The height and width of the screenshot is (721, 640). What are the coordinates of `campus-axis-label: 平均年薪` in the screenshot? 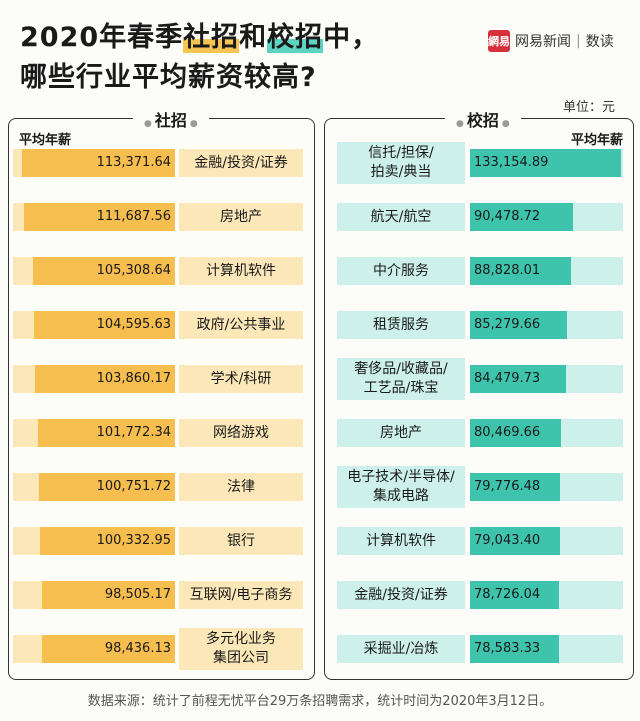 It's located at (596, 140).